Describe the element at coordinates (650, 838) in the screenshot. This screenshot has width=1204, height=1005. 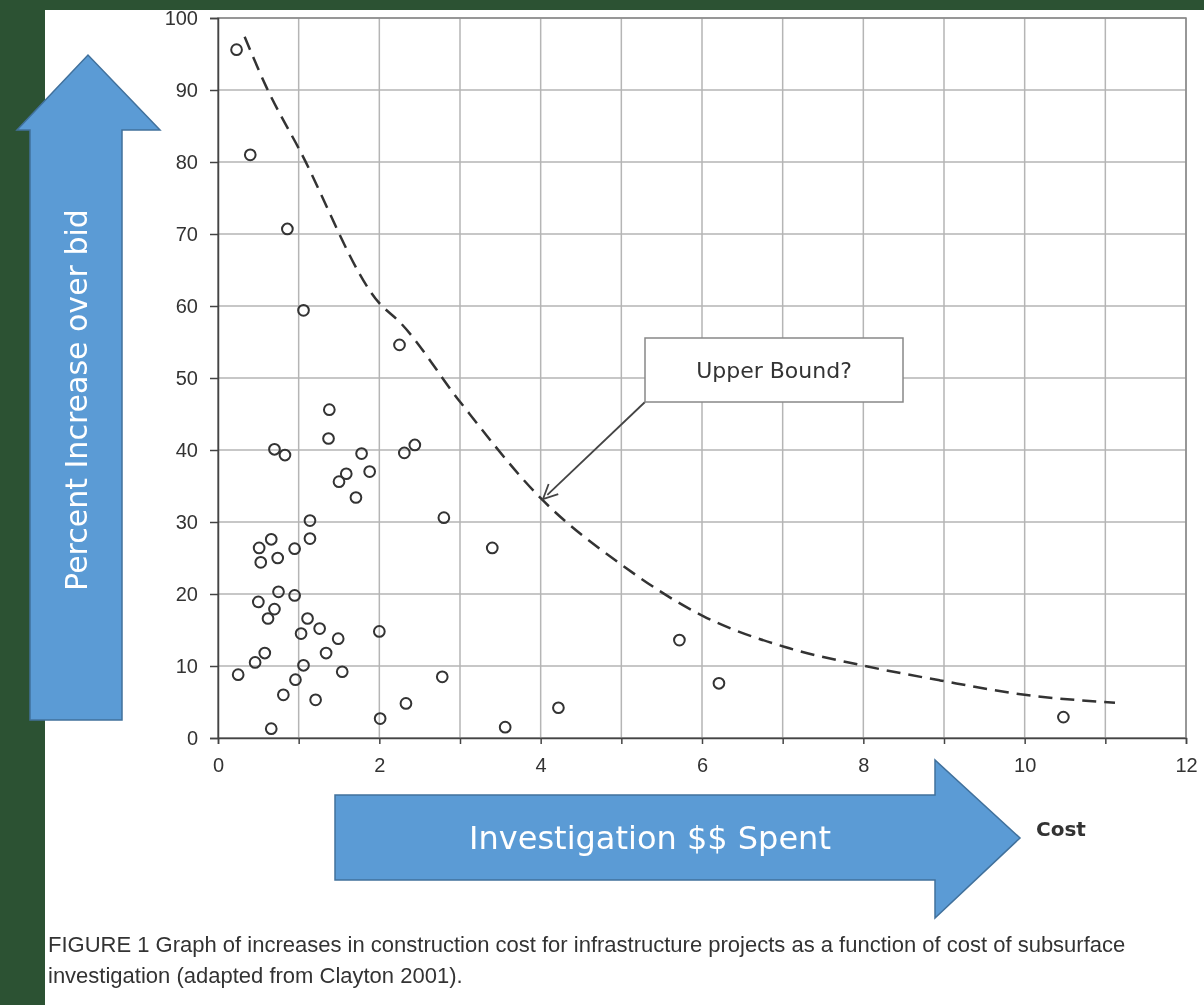
I see `x-axis-title: Investigation $$ Spent` at that location.